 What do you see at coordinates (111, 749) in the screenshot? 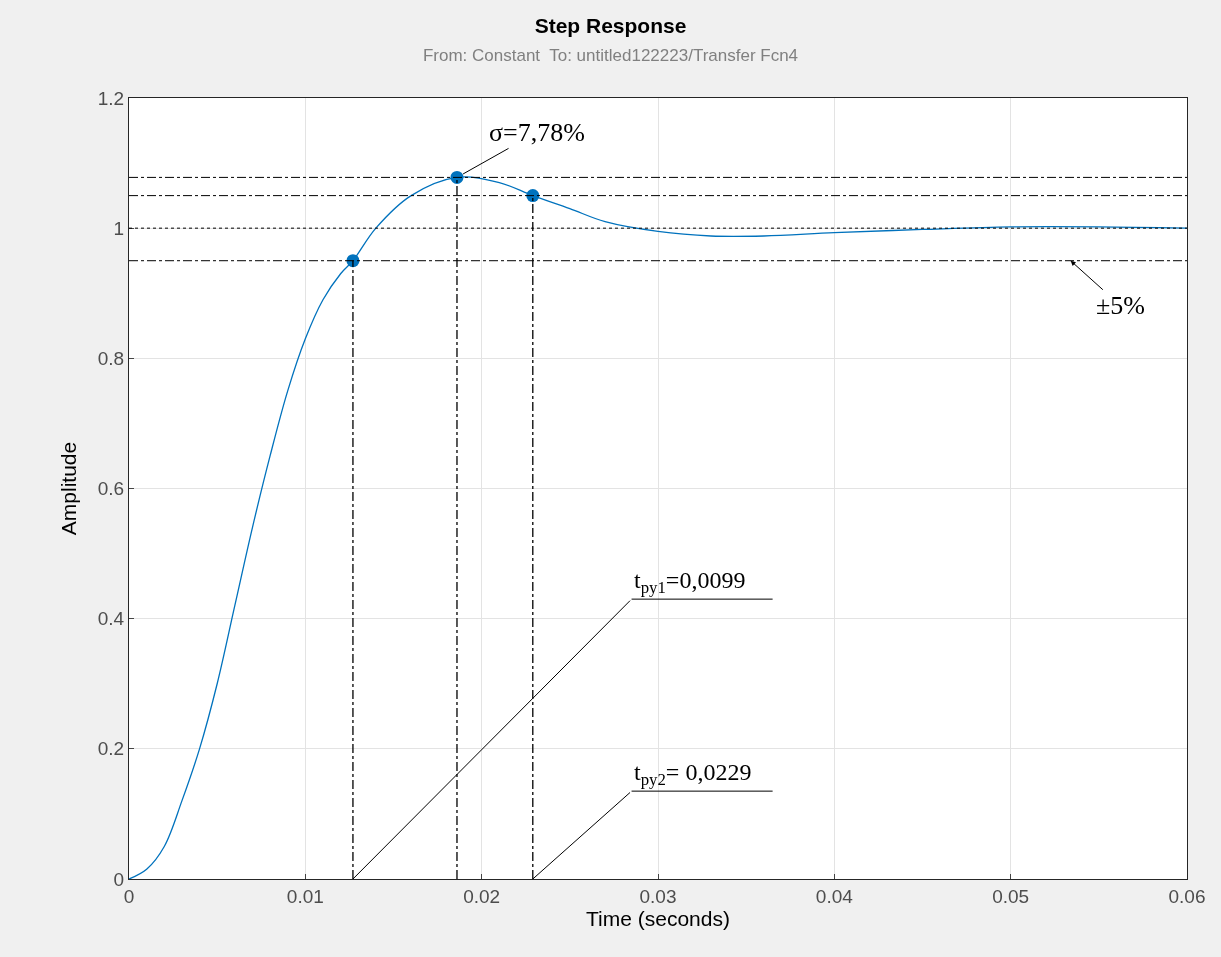
I see `y-tick-label: 0.2` at bounding box center [111, 749].